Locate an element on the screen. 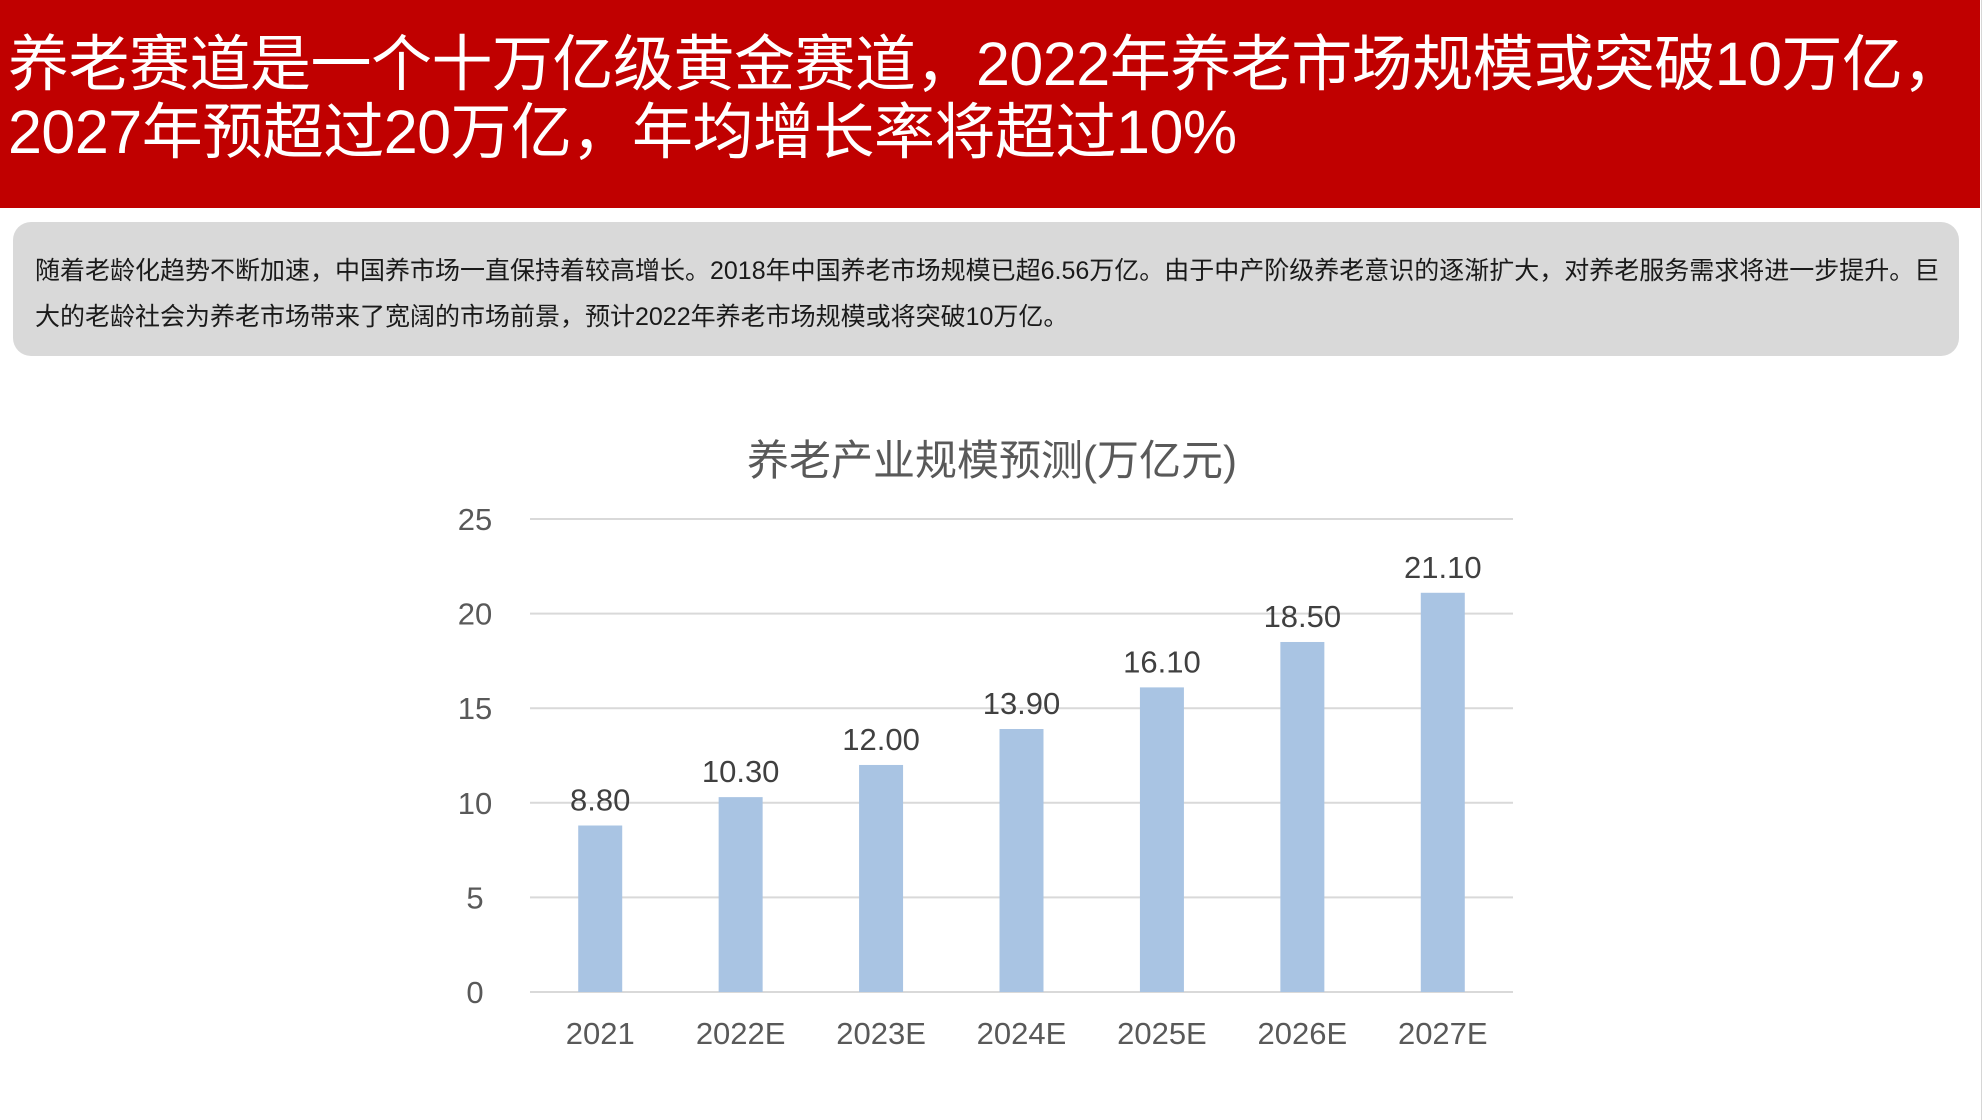  data-label: 12.00 is located at coordinates (881, 739).